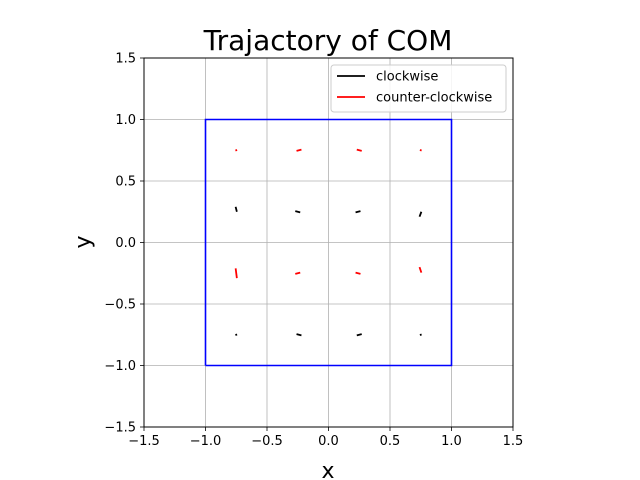 Image resolution: width=640 pixels, height=480 pixels. Describe the element at coordinates (267, 441) in the screenshot. I see `x-tick-label: −0.5` at that location.